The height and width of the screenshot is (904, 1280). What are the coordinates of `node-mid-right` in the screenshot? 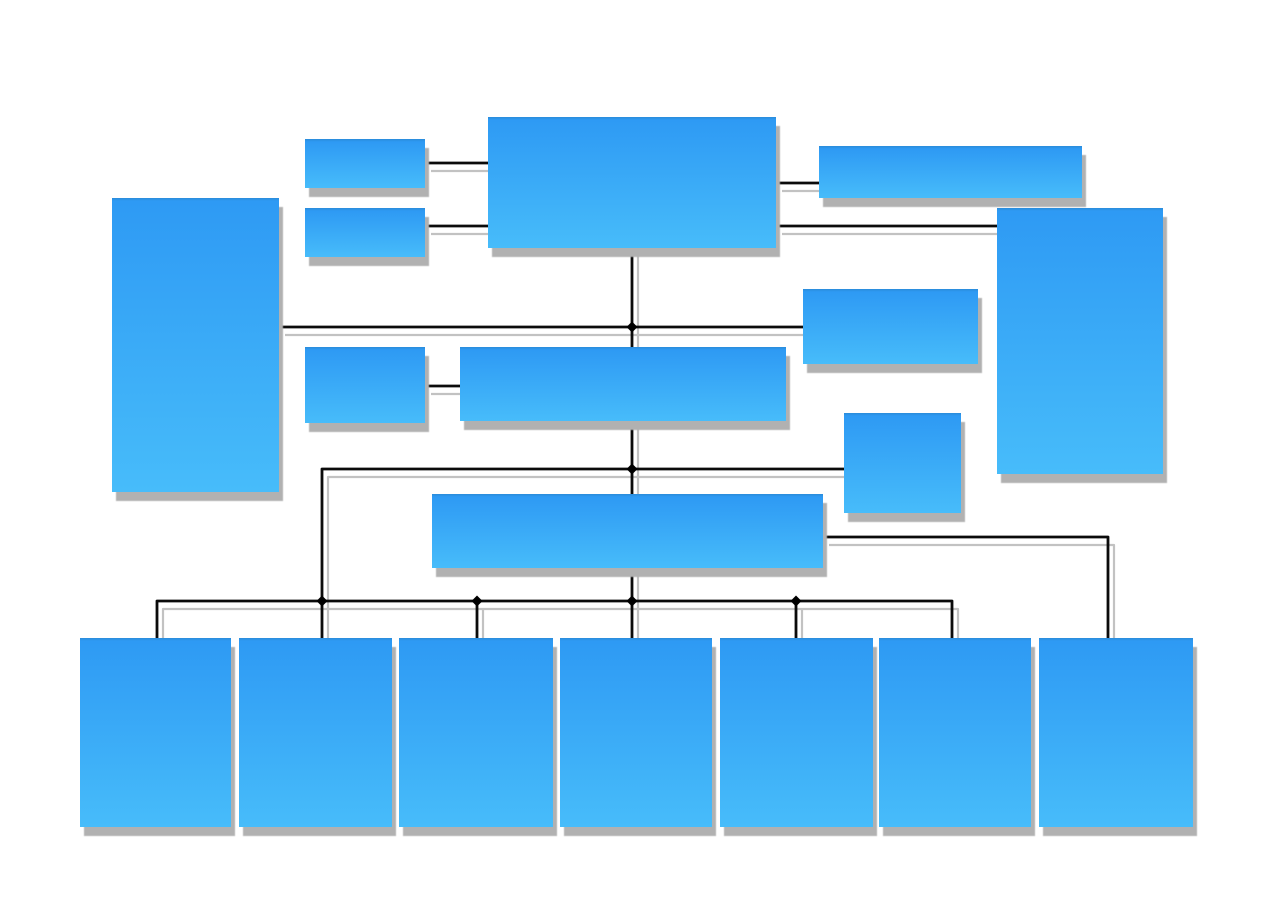 It's located at (890, 326).